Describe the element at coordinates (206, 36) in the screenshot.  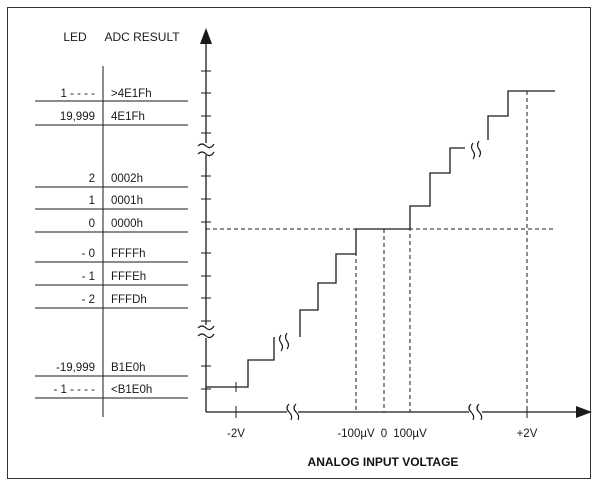
I see `y-axis-arrow` at that location.